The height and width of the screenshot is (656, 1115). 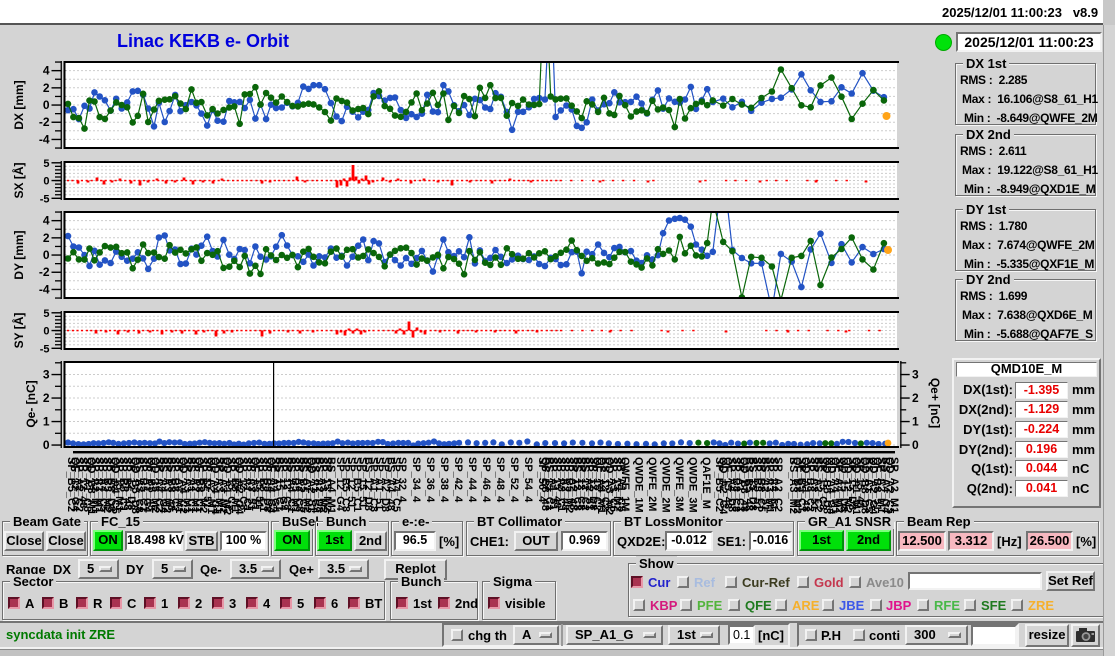 I want to click on svg-text: SP_12_G4, so click(x=340, y=484).